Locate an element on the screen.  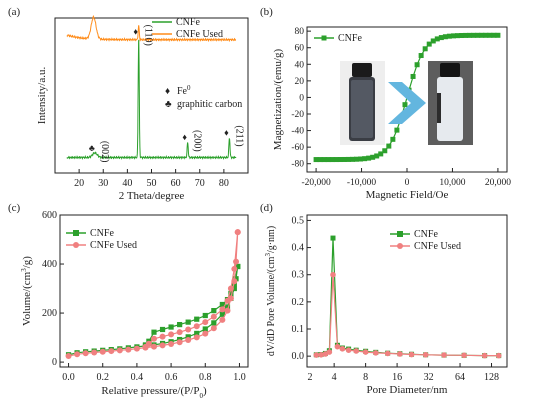
panel-b-ytick-label: -60 is located at coordinates (297, 148).